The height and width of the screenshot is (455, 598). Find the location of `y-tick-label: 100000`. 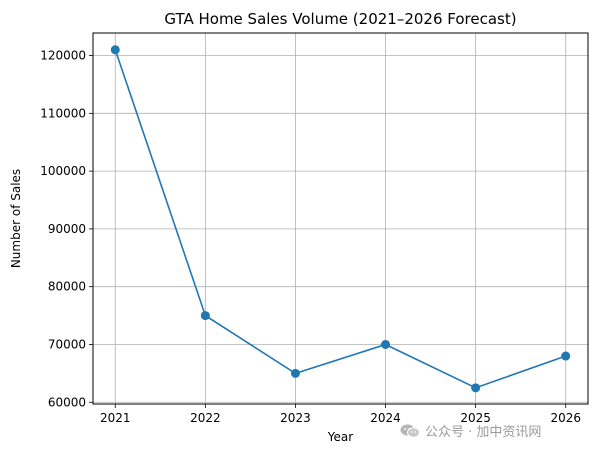

y-tick-label: 100000 is located at coordinates (63, 171).